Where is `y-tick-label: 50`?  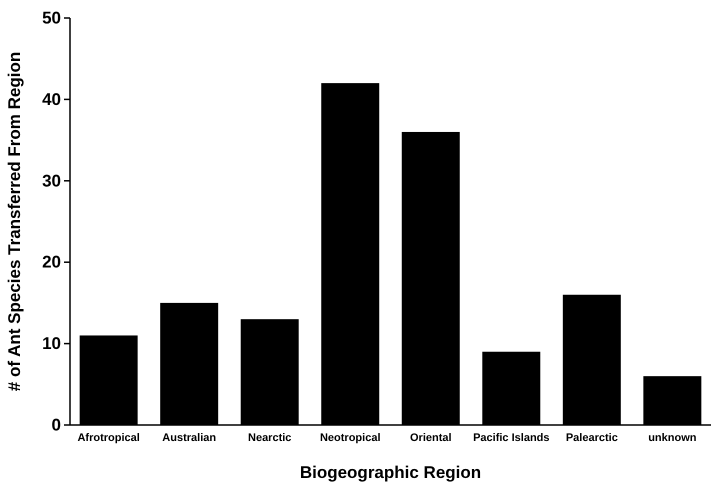
y-tick-label: 50 is located at coordinates (51, 18).